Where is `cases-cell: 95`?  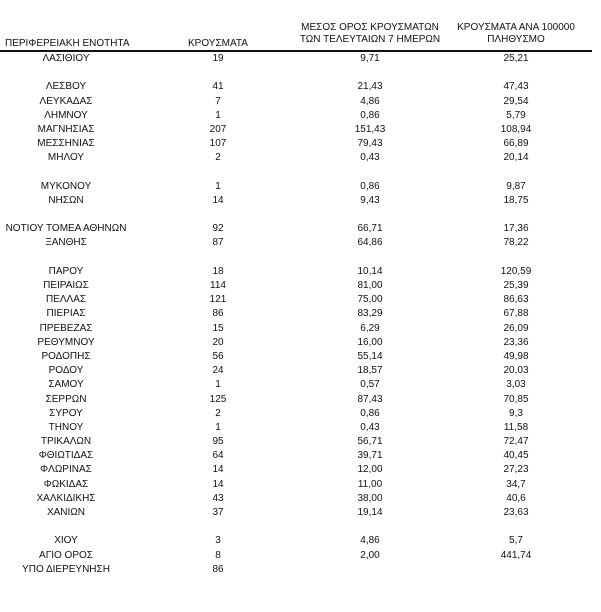
cases-cell: 95 is located at coordinates (218, 442).